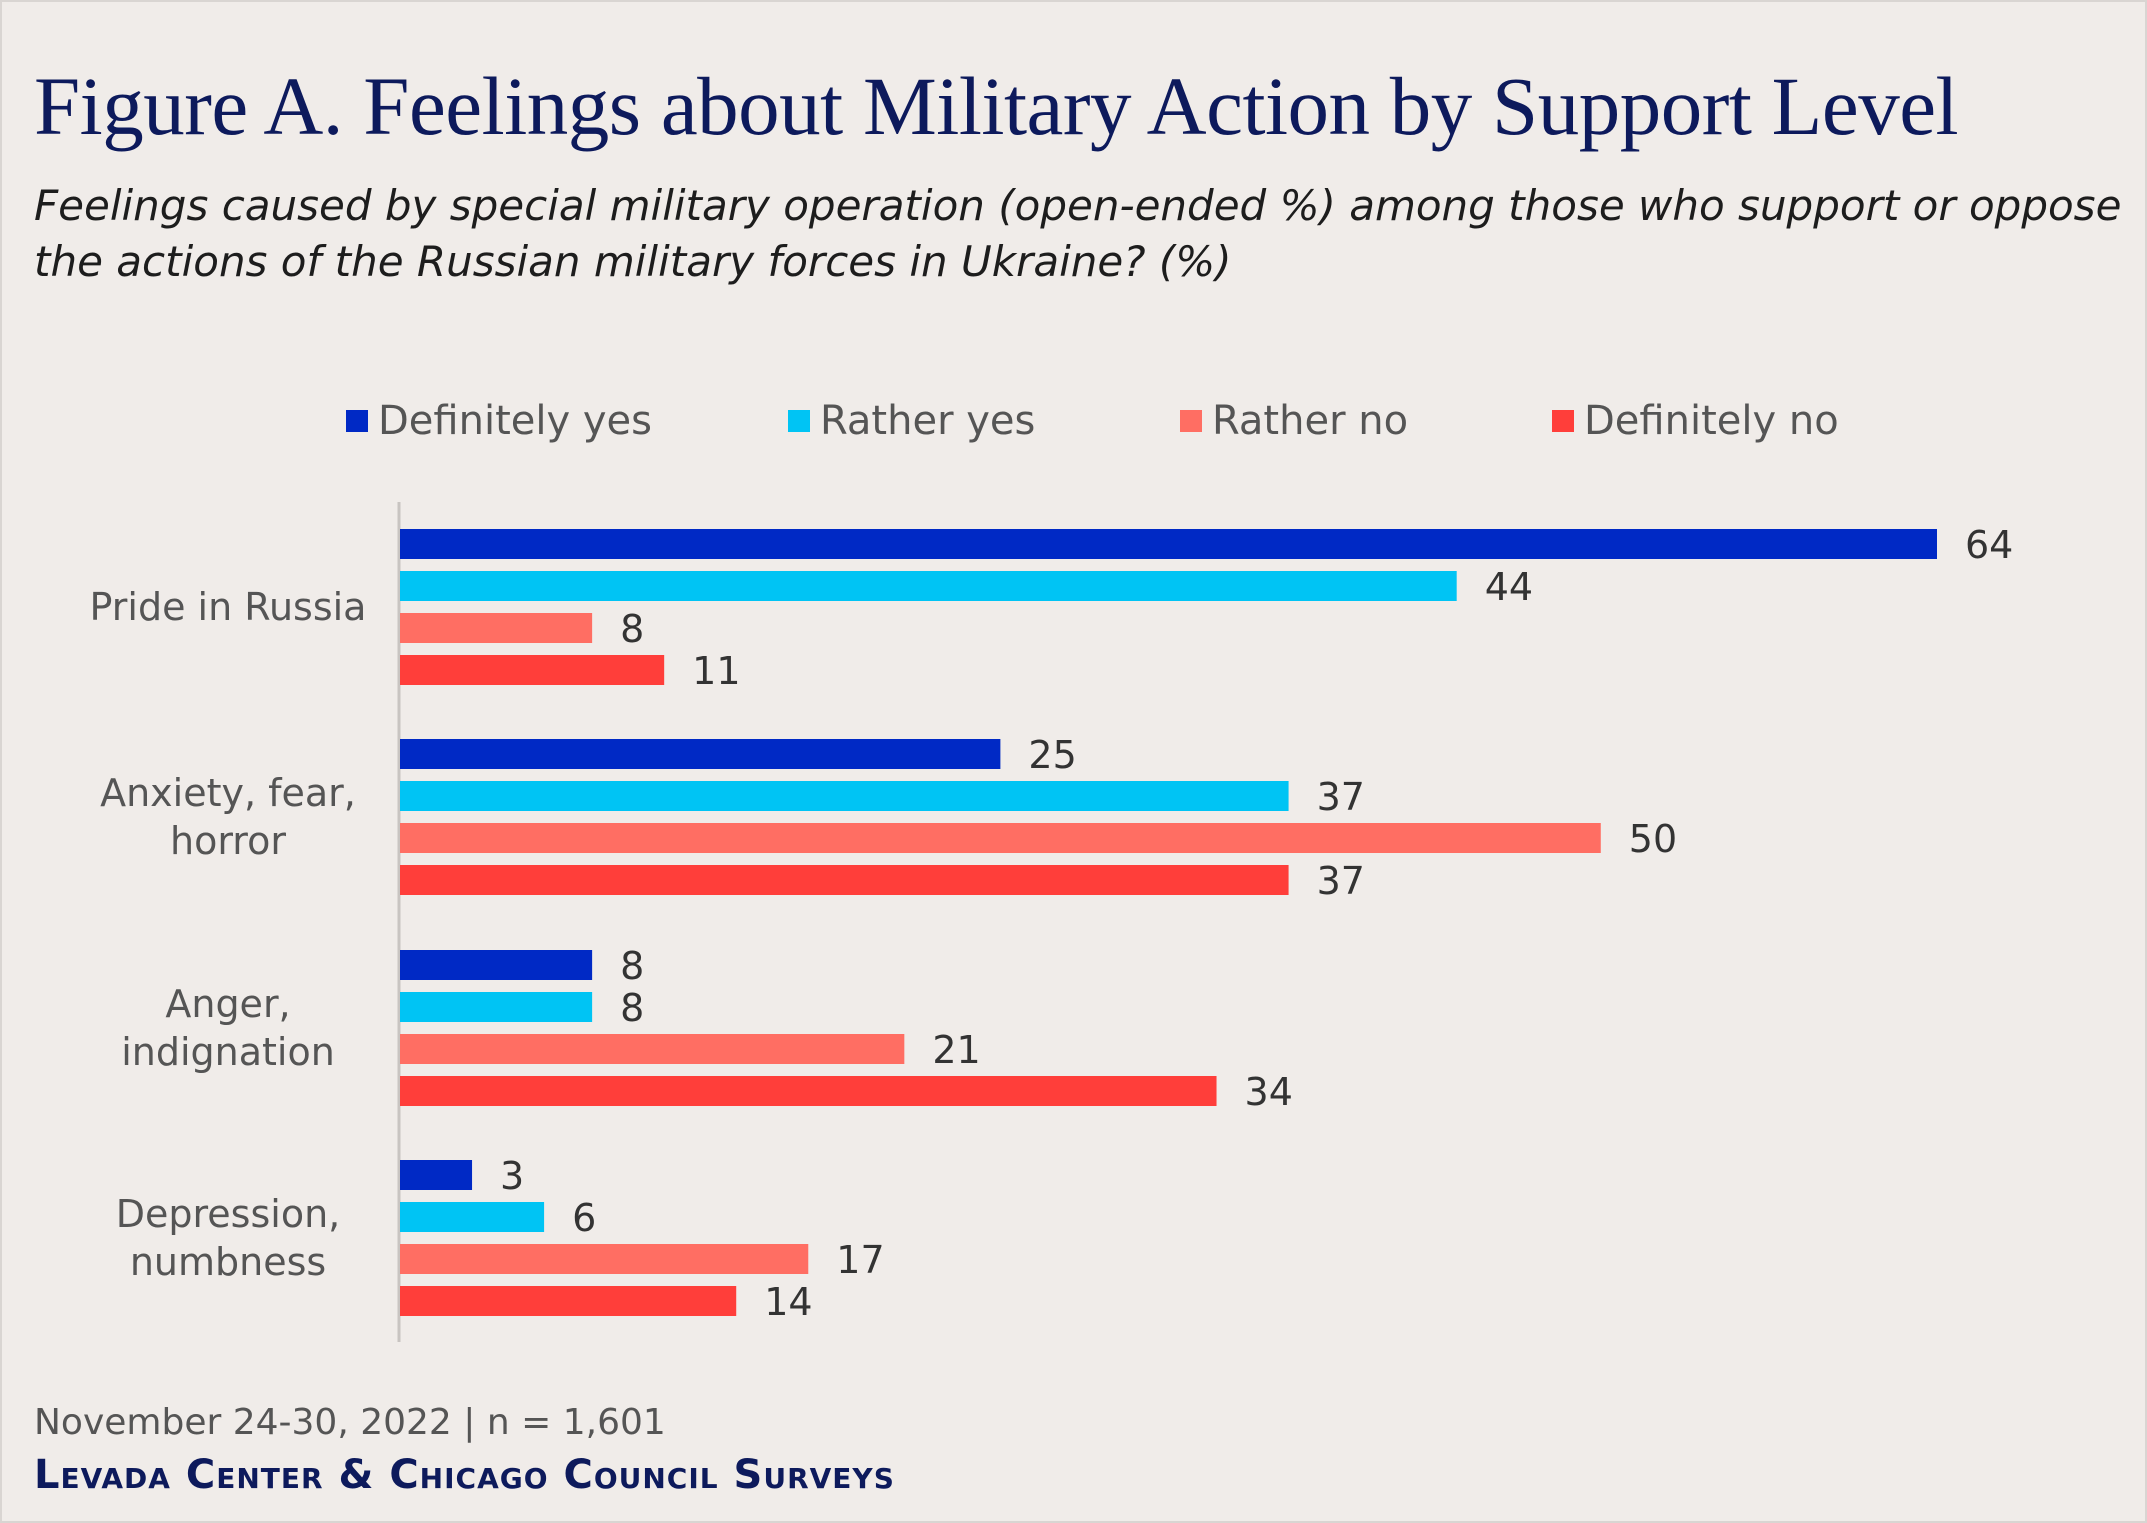 This screenshot has width=2147, height=1523. What do you see at coordinates (1989, 545) in the screenshot?
I see `data-label: 64` at bounding box center [1989, 545].